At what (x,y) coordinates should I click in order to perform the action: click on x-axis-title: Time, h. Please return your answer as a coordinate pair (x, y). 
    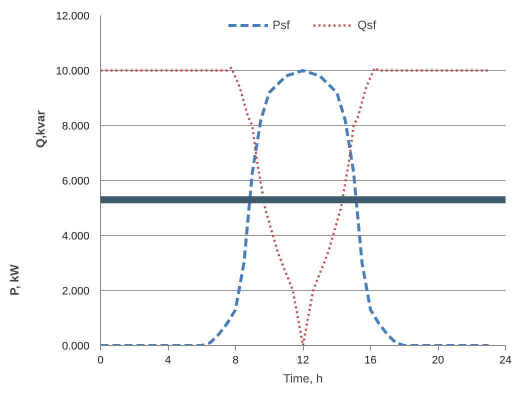
    Looking at the image, I should click on (303, 379).